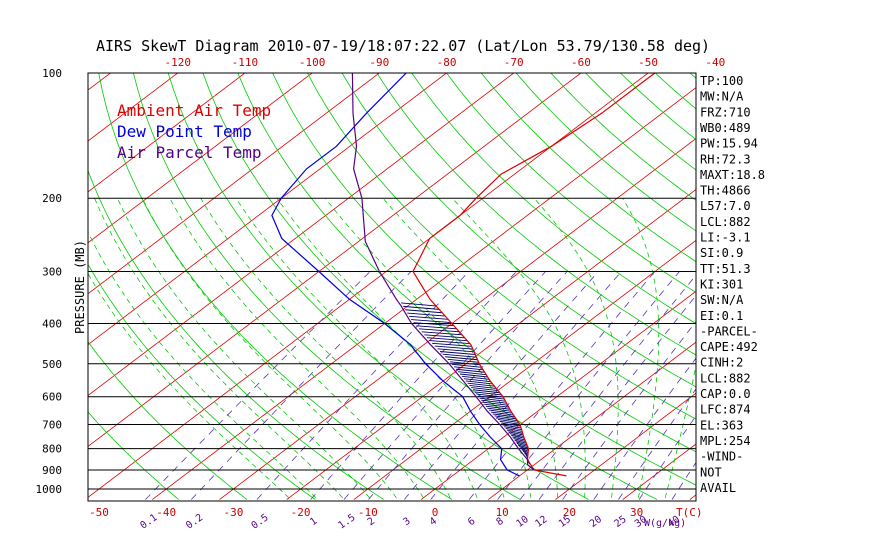 This screenshot has height=560, width=870. Describe the element at coordinates (514, 62) in the screenshot. I see `top-temp-tick-label: -70` at that location.